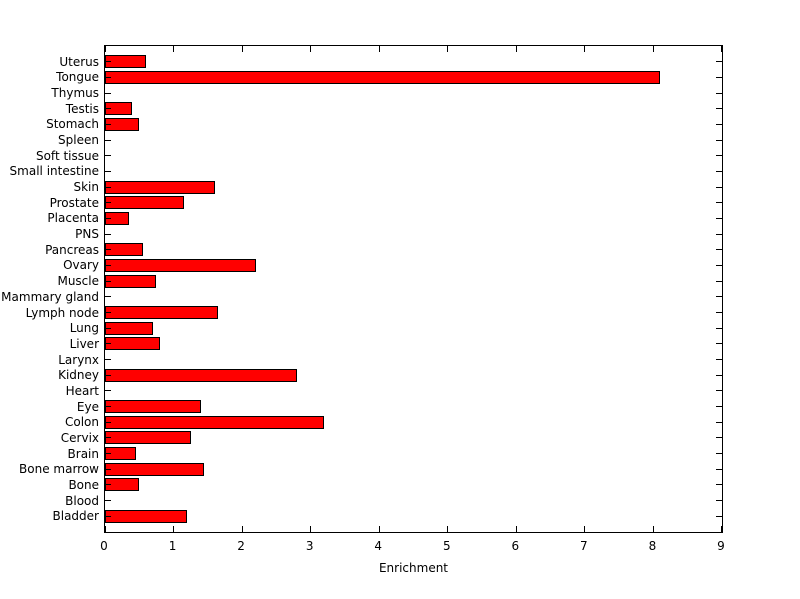 The image size is (800, 599). I want to click on y-axis-label-bladder: Bladder, so click(75, 516).